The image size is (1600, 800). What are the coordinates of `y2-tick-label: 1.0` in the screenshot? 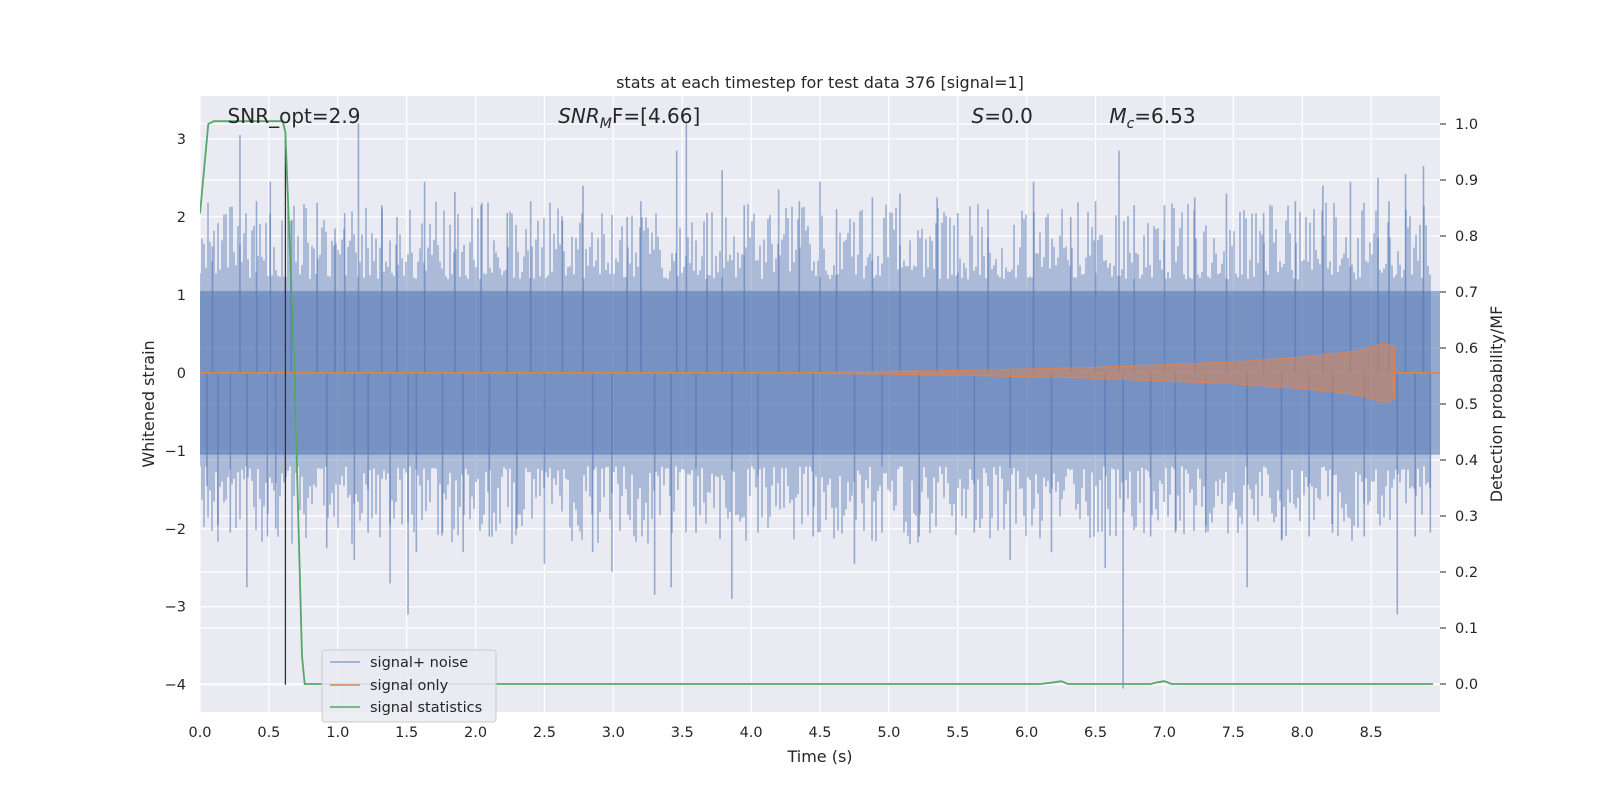 It's located at (1466, 125).